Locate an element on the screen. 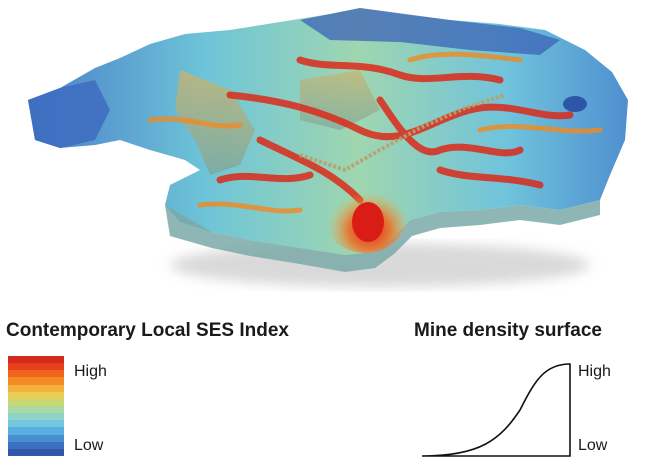 The height and width of the screenshot is (459, 657). ses-color-ramp is located at coordinates (36, 406).